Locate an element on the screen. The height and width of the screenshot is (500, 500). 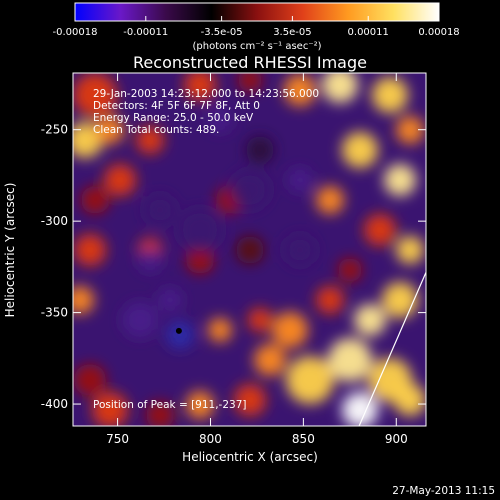
y-axis-label: Heliocentric Y (arcsec) is located at coordinates (10, 250).